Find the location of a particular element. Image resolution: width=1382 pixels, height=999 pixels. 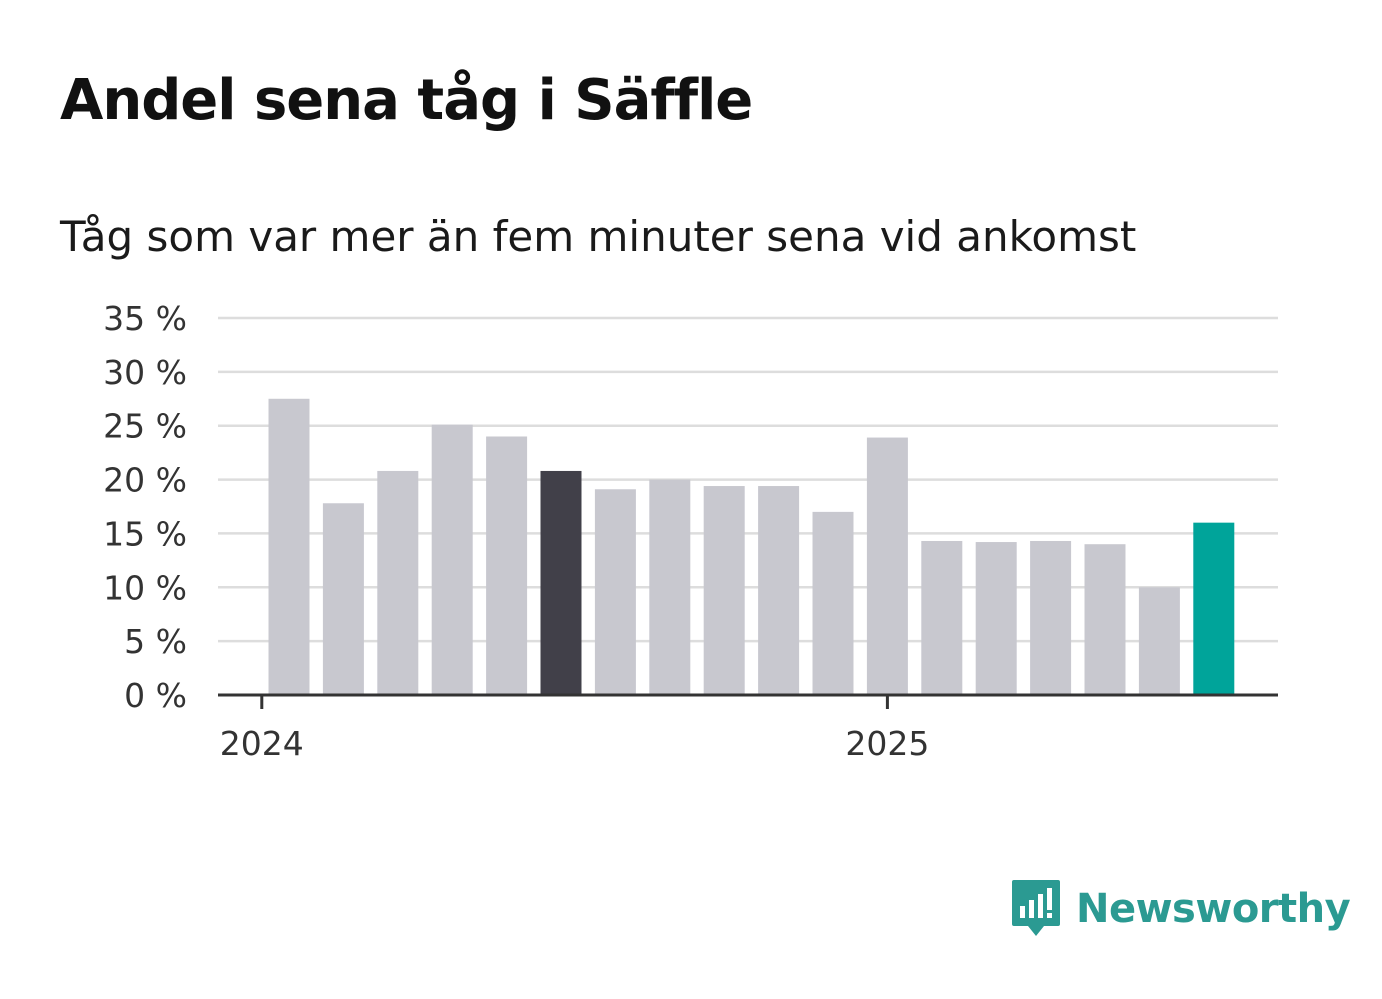

y-tick-label: 10 % is located at coordinates (145, 587).